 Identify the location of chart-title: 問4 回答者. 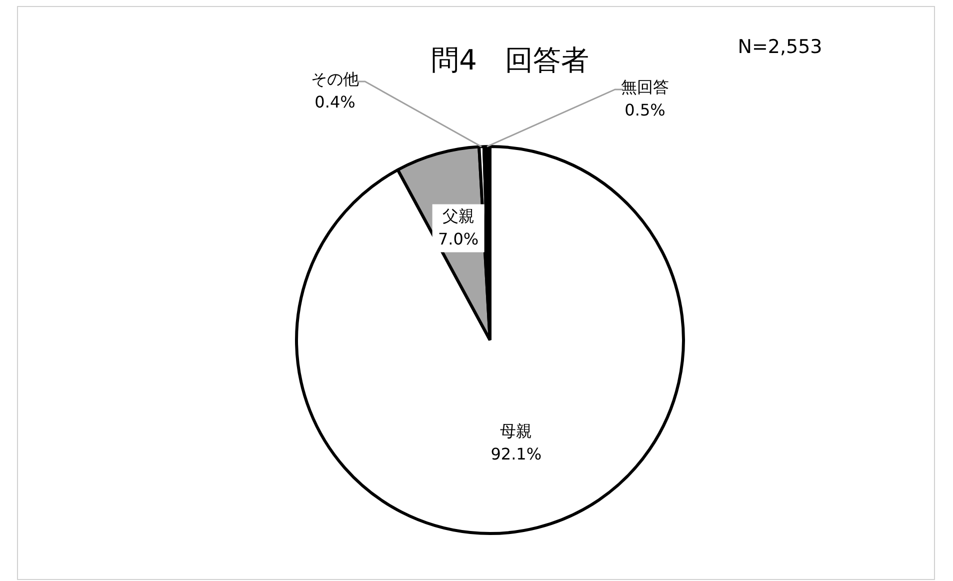
(510, 59).